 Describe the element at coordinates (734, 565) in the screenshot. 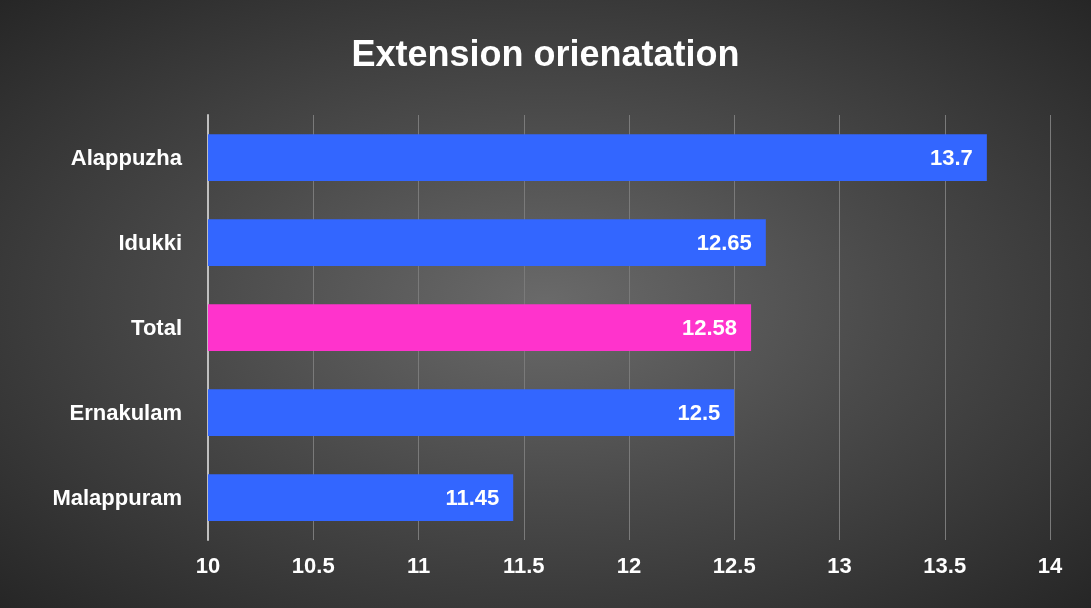

I see `x-tick-label: 12.5` at that location.